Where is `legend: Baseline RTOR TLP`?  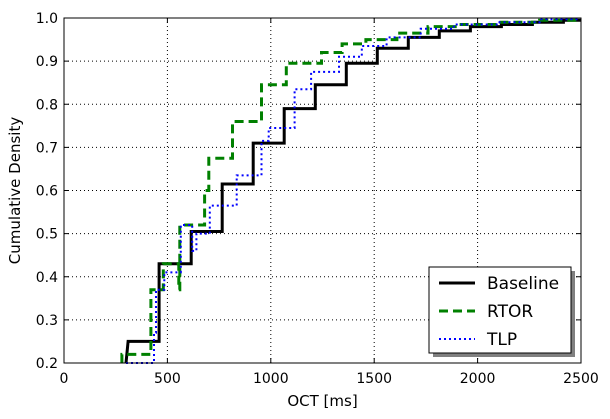 legend: Baseline RTOR TLP is located at coordinates (501, 311).